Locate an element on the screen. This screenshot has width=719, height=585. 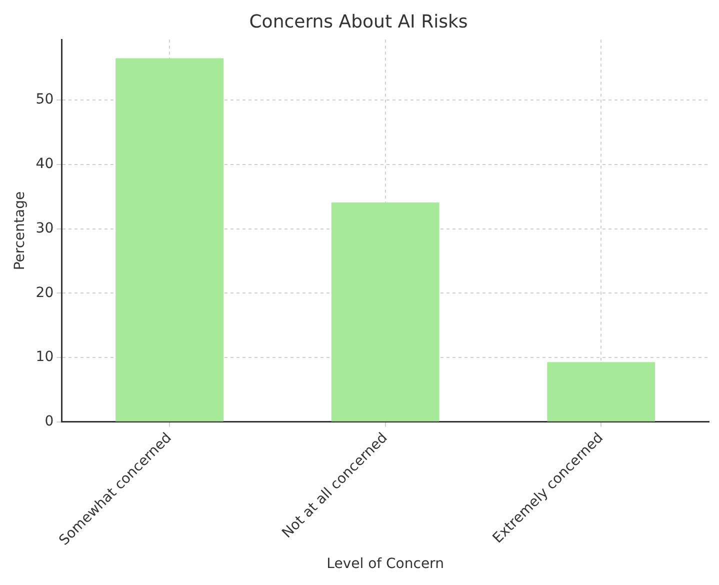
chart-title: Concerns About AI Risks is located at coordinates (358, 21).